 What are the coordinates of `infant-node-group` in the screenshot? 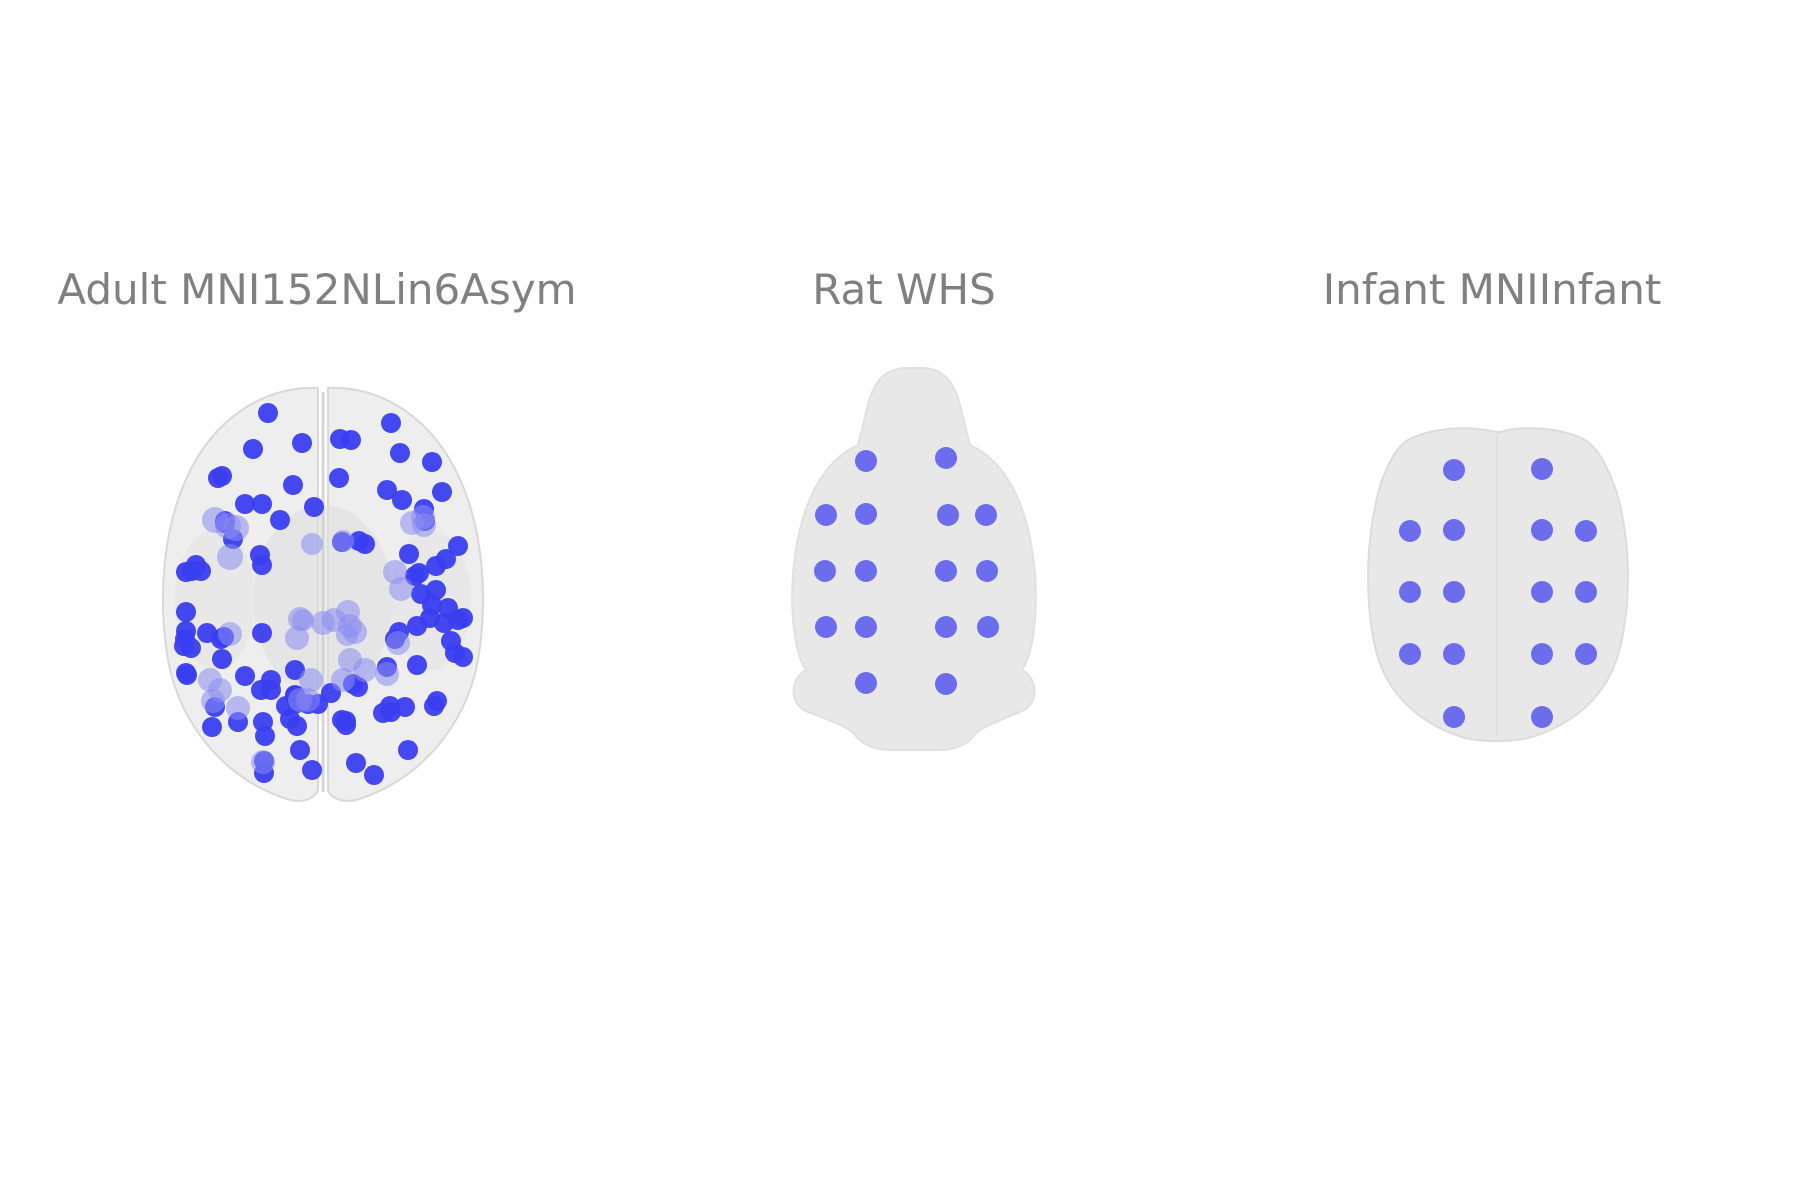 It's located at (1498, 593).